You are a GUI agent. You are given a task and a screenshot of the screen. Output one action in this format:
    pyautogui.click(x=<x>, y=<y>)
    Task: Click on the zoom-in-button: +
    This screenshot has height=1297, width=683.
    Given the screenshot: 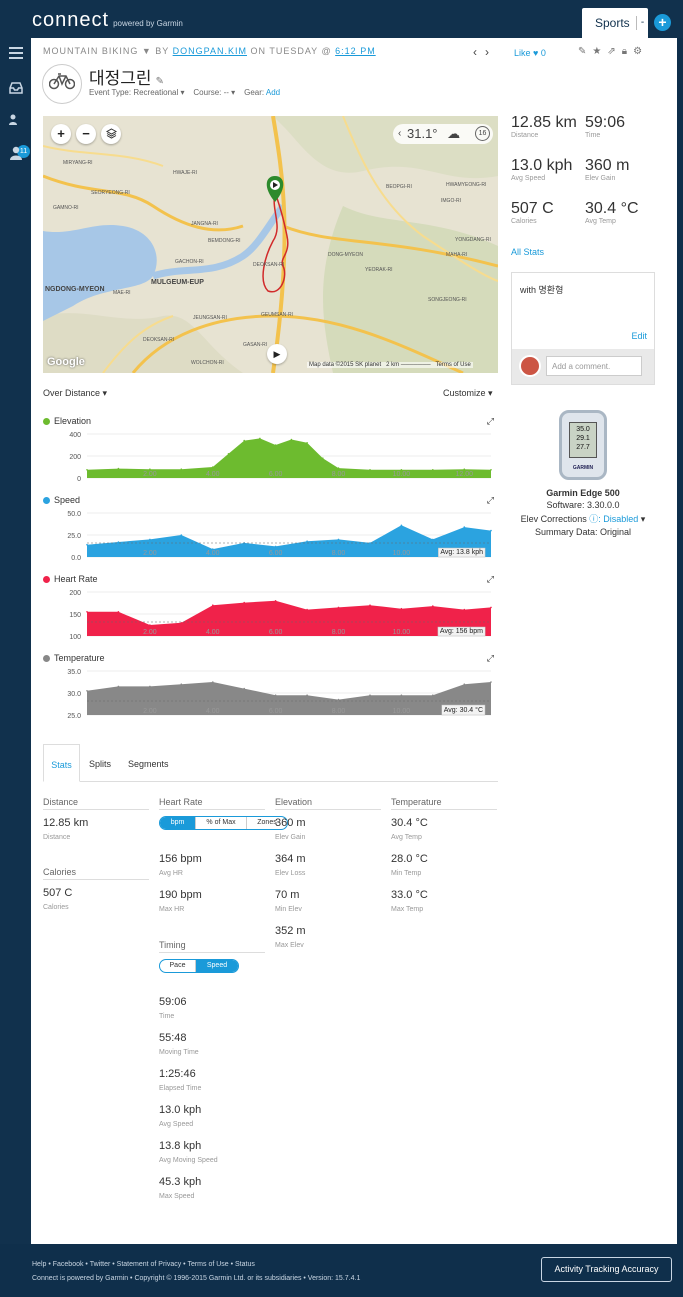 What is the action you would take?
    pyautogui.click(x=61, y=134)
    